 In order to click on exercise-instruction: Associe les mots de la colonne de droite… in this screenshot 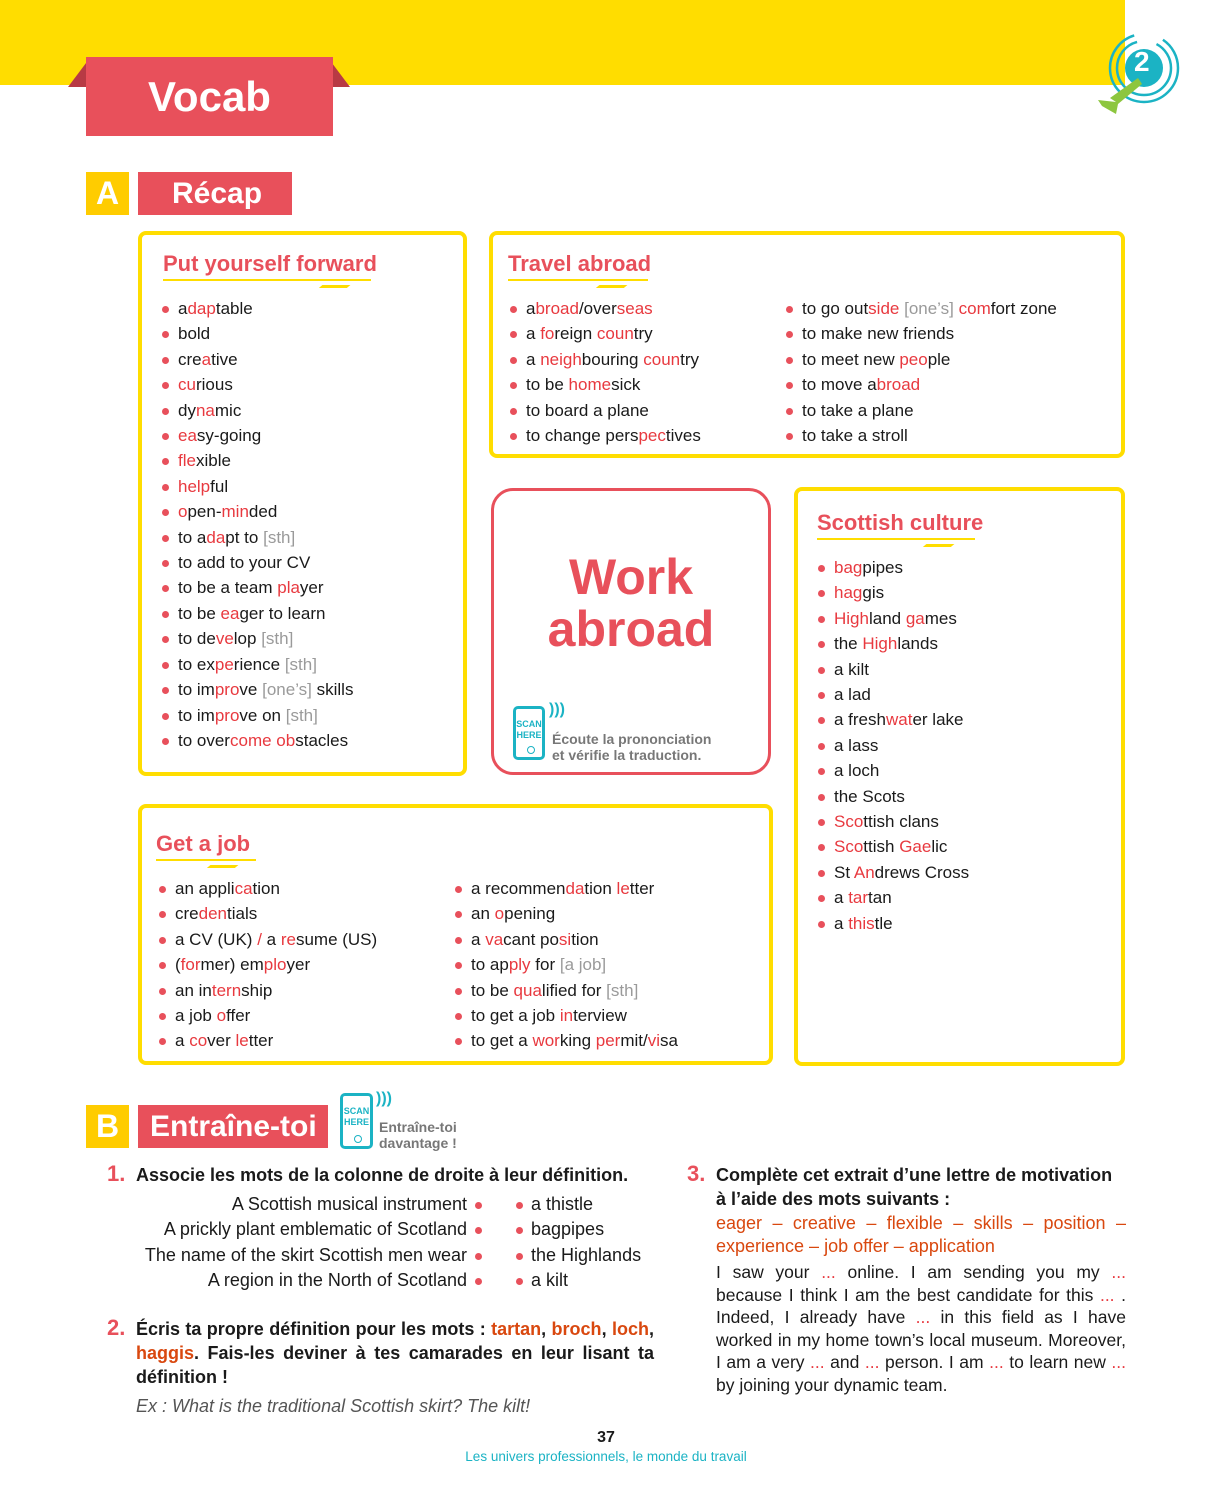, I will do `click(382, 1175)`.